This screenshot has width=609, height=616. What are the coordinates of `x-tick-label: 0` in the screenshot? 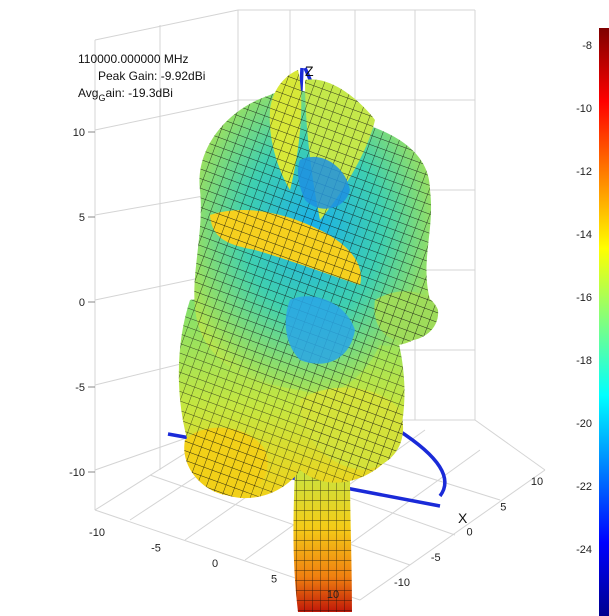 It's located at (469, 533).